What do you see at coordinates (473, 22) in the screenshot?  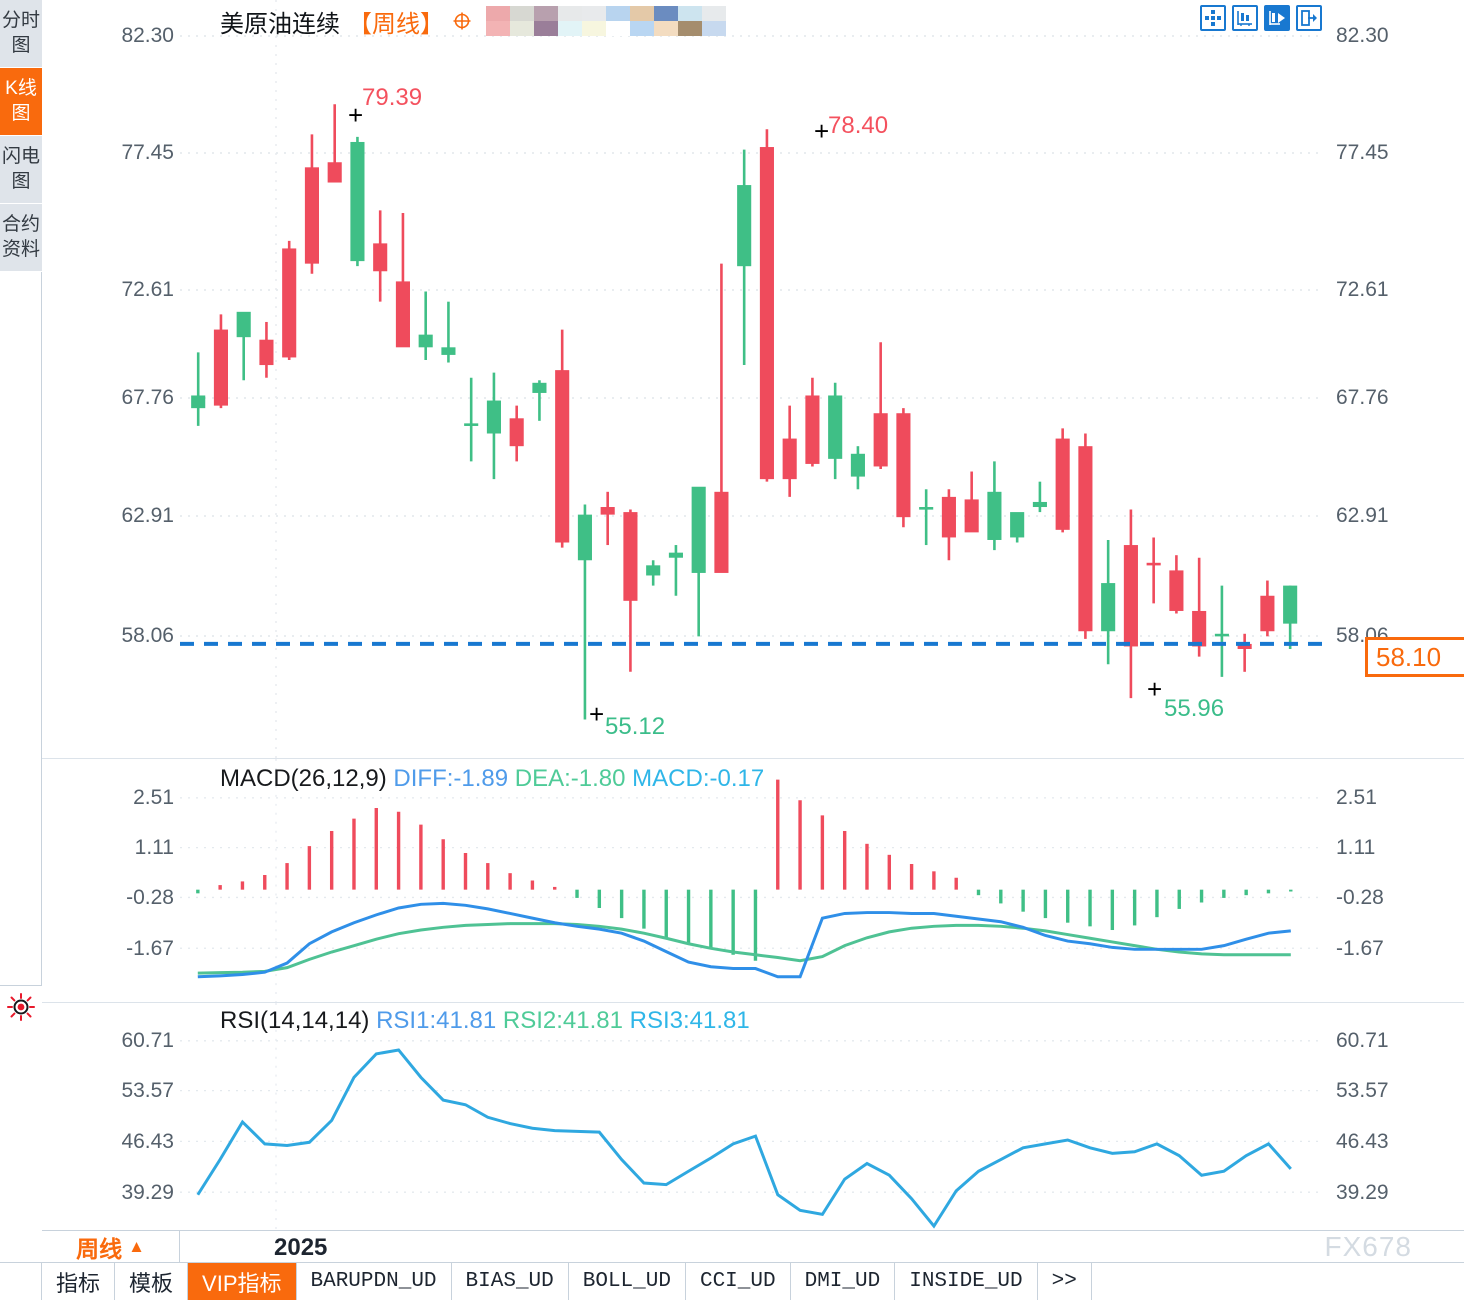 I see `chart-header: 美原油连续 【周线】` at bounding box center [473, 22].